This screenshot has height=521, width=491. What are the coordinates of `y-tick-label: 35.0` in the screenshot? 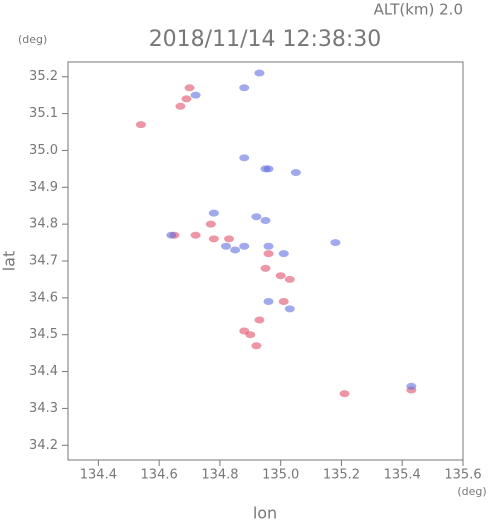 It's located at (43, 150).